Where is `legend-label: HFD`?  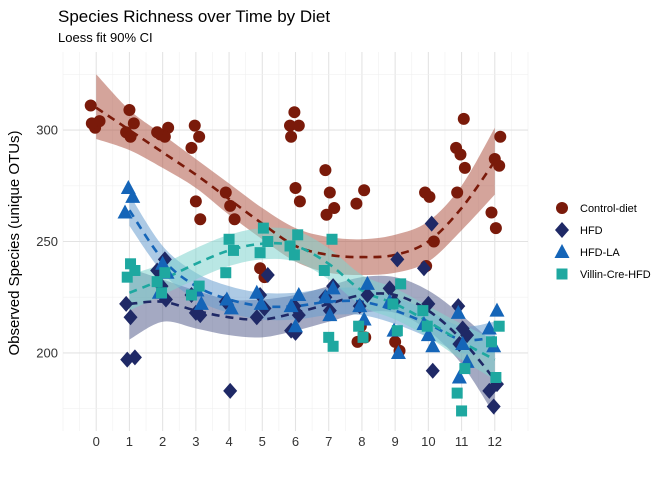
legend-label: HFD is located at coordinates (591, 231).